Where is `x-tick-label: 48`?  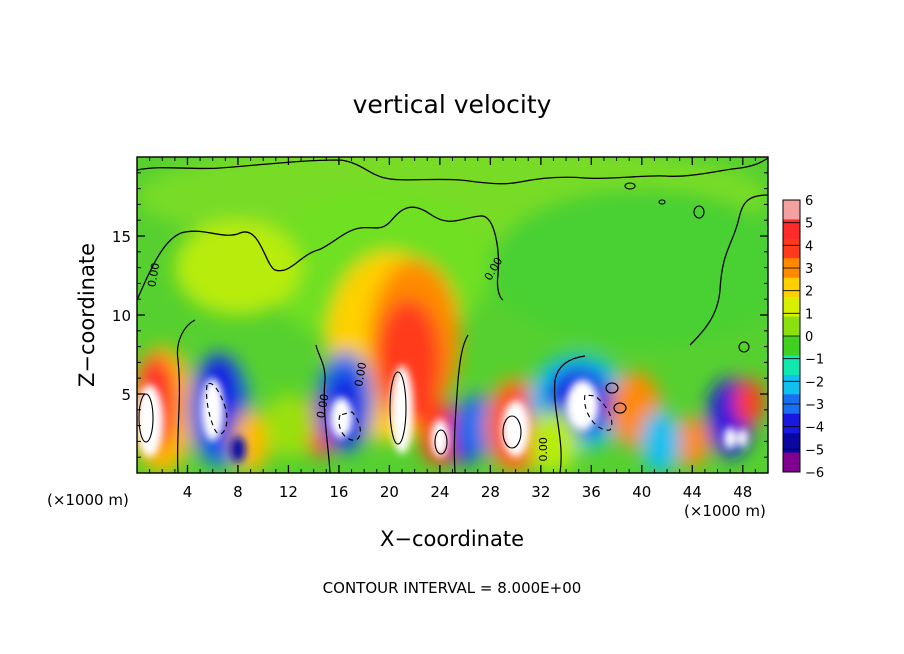 x-tick-label: 48 is located at coordinates (742, 492).